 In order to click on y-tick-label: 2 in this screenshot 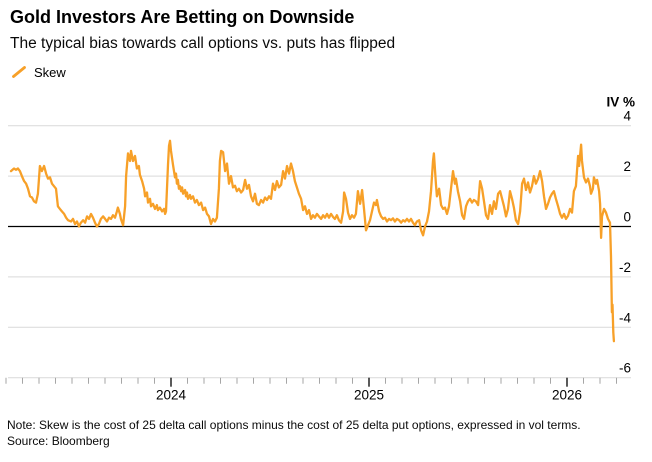, I will do `click(627, 166)`.